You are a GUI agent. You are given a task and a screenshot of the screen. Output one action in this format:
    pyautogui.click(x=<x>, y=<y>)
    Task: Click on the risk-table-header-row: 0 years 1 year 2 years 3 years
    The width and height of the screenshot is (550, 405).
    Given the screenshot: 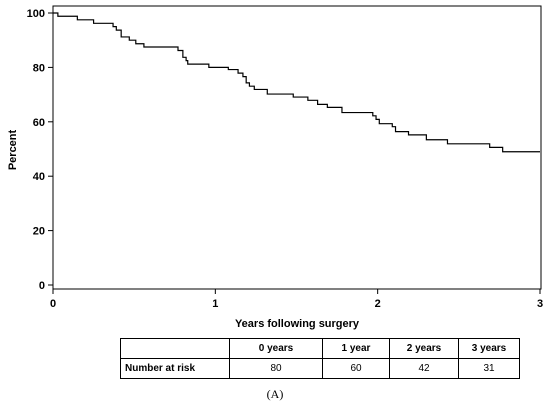 What is the action you would take?
    pyautogui.click(x=320, y=348)
    